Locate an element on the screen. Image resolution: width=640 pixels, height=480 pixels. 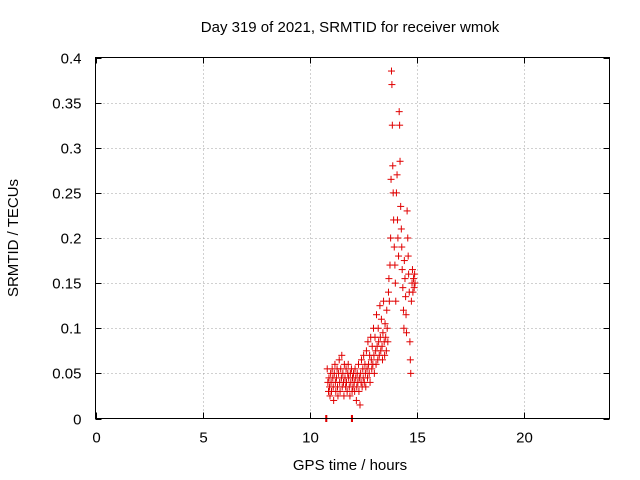
y-tick-label: 0.2 is located at coordinates (71, 239).